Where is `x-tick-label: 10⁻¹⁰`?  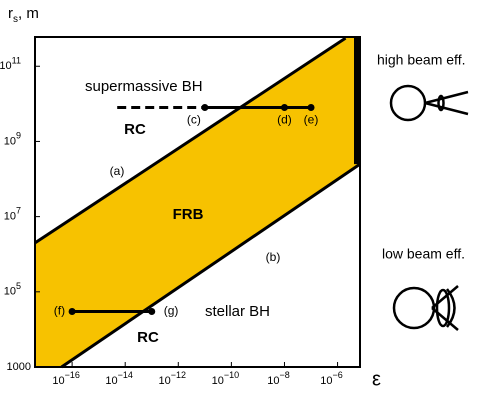 x-tick-label: 10⁻¹⁰ is located at coordinates (226, 378).